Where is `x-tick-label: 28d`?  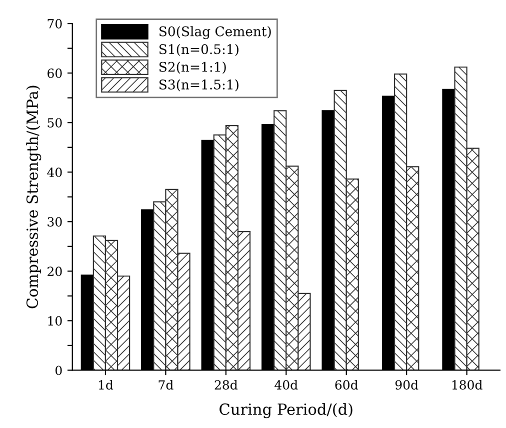
x-tick-label: 28d is located at coordinates (226, 385).